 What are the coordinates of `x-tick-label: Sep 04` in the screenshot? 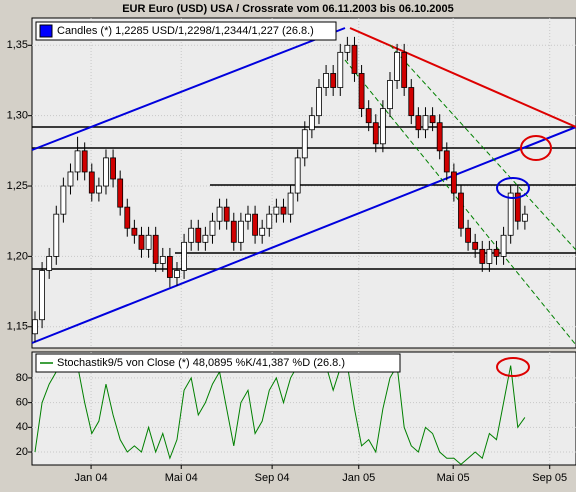 It's located at (272, 478).